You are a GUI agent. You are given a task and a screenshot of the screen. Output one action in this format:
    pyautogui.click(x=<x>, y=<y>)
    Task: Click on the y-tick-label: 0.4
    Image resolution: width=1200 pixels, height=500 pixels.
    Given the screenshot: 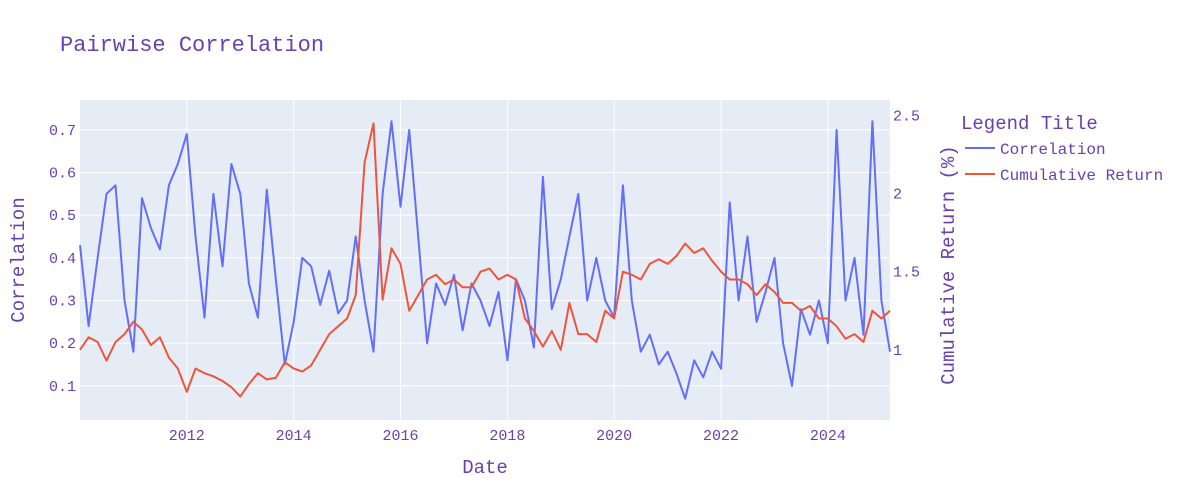 What is the action you would take?
    pyautogui.click(x=62, y=259)
    